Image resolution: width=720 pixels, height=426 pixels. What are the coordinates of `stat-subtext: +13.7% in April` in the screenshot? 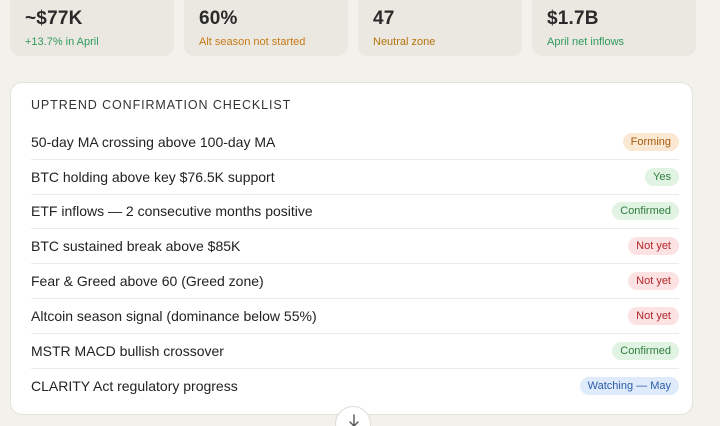 It's located at (62, 42).